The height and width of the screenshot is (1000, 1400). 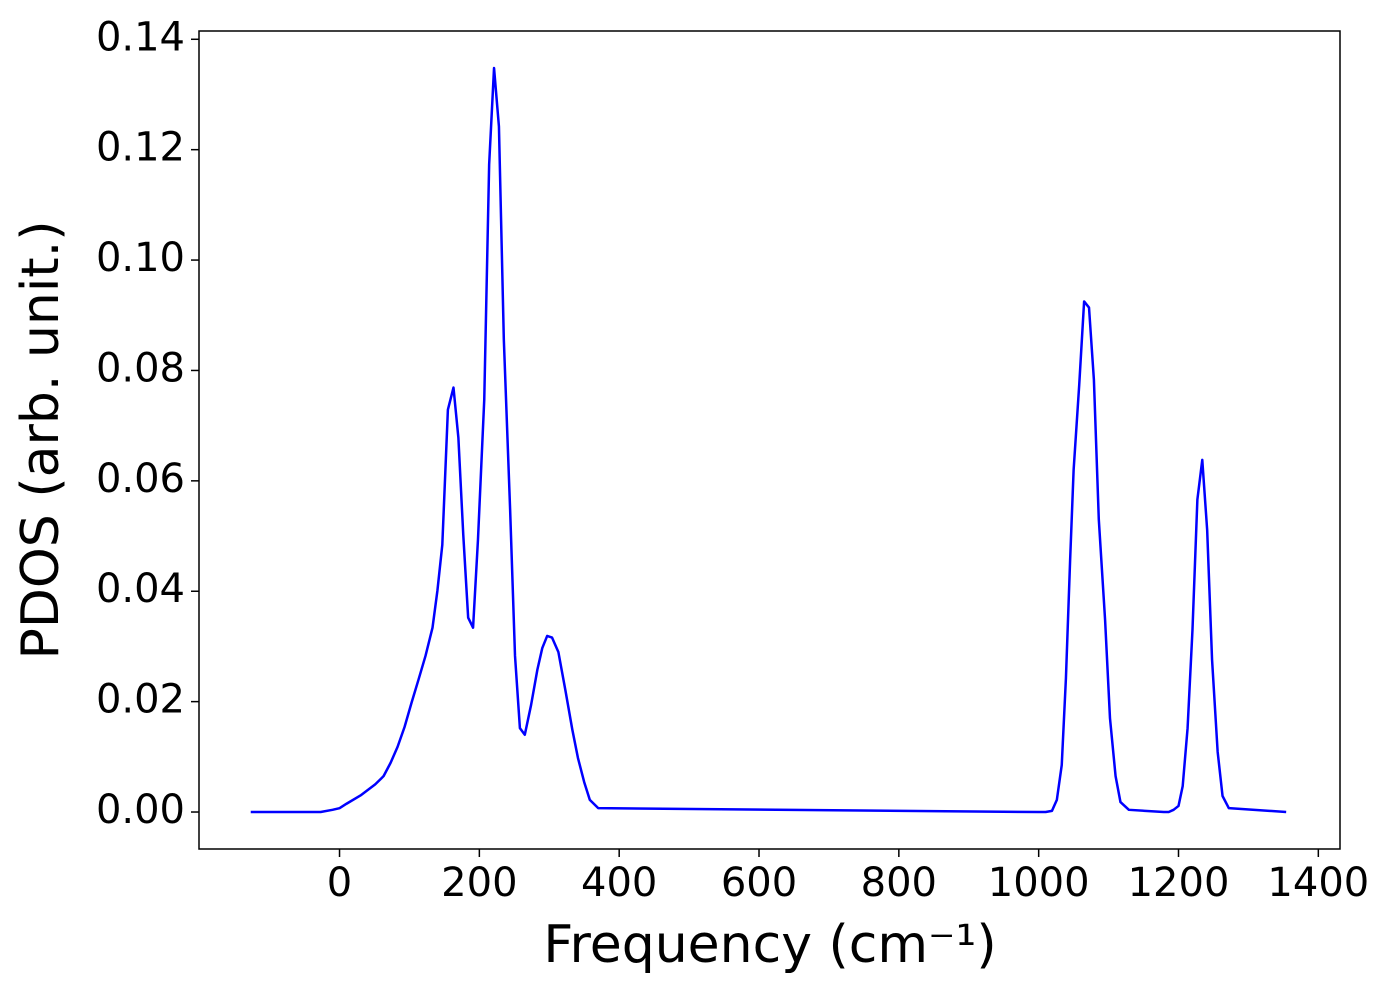 What do you see at coordinates (1318, 883) in the screenshot?
I see `x-tick-label: 1400` at bounding box center [1318, 883].